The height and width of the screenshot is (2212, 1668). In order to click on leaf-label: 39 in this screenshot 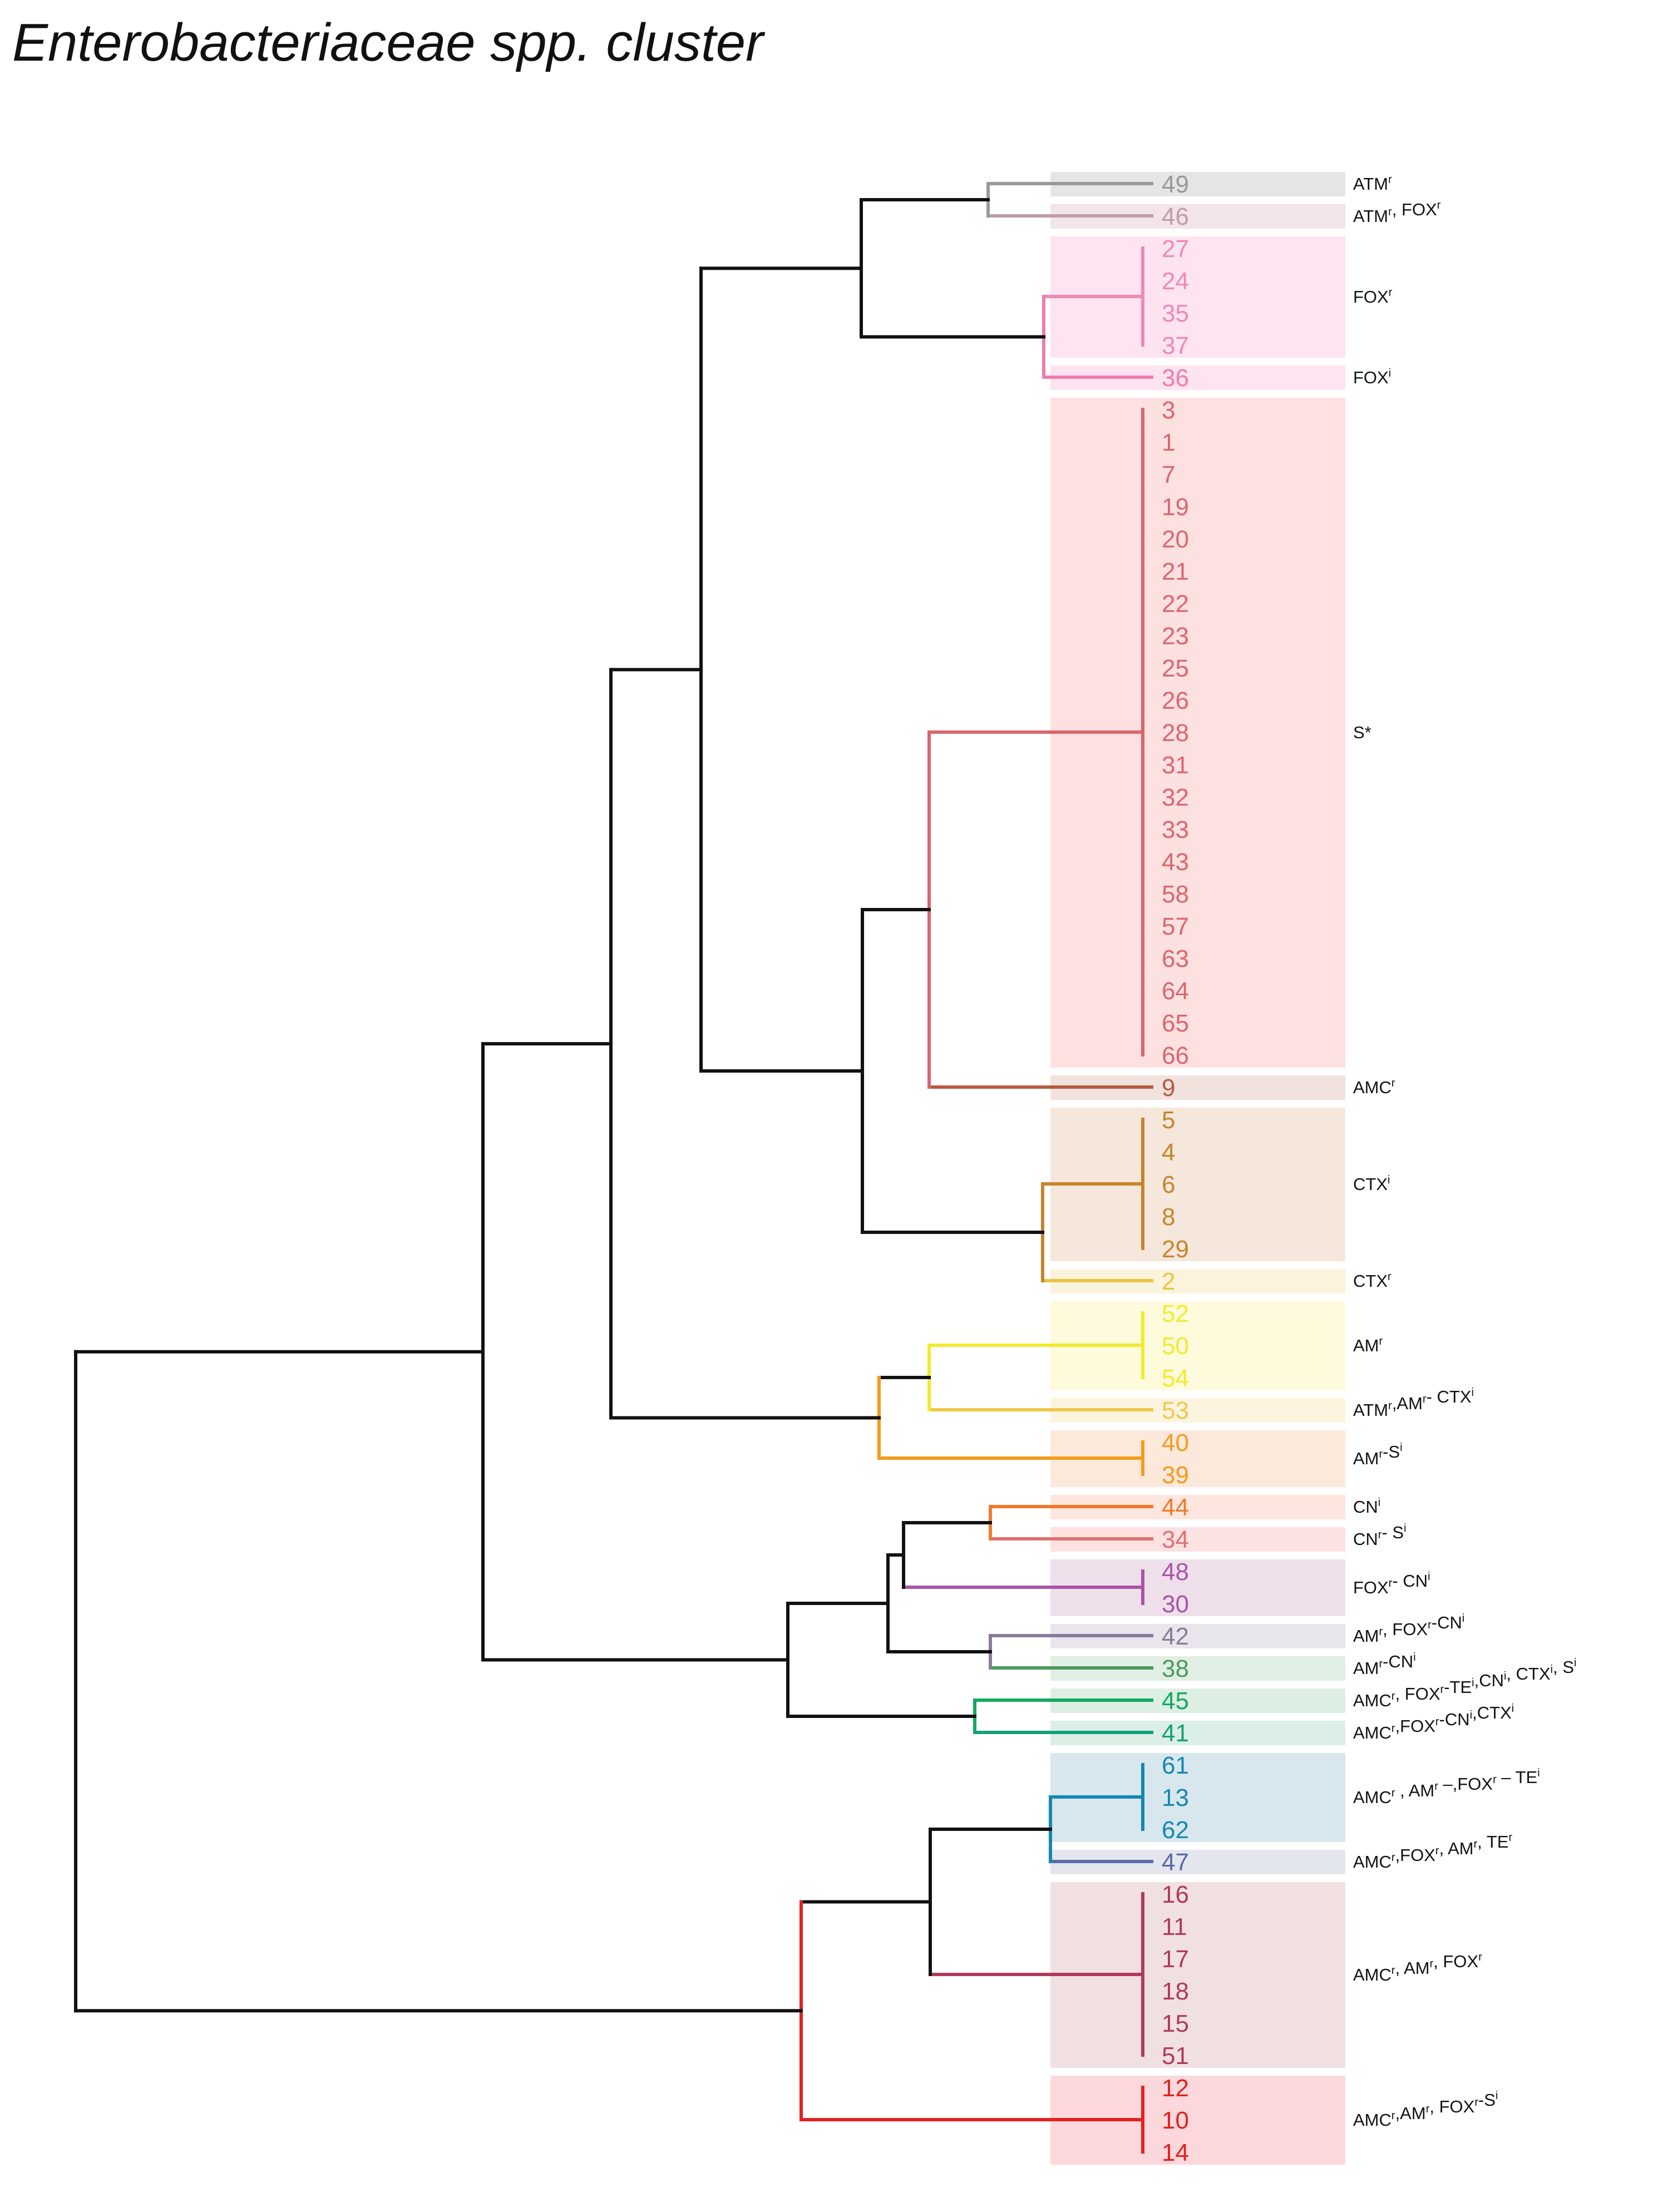, I will do `click(1175, 1476)`.